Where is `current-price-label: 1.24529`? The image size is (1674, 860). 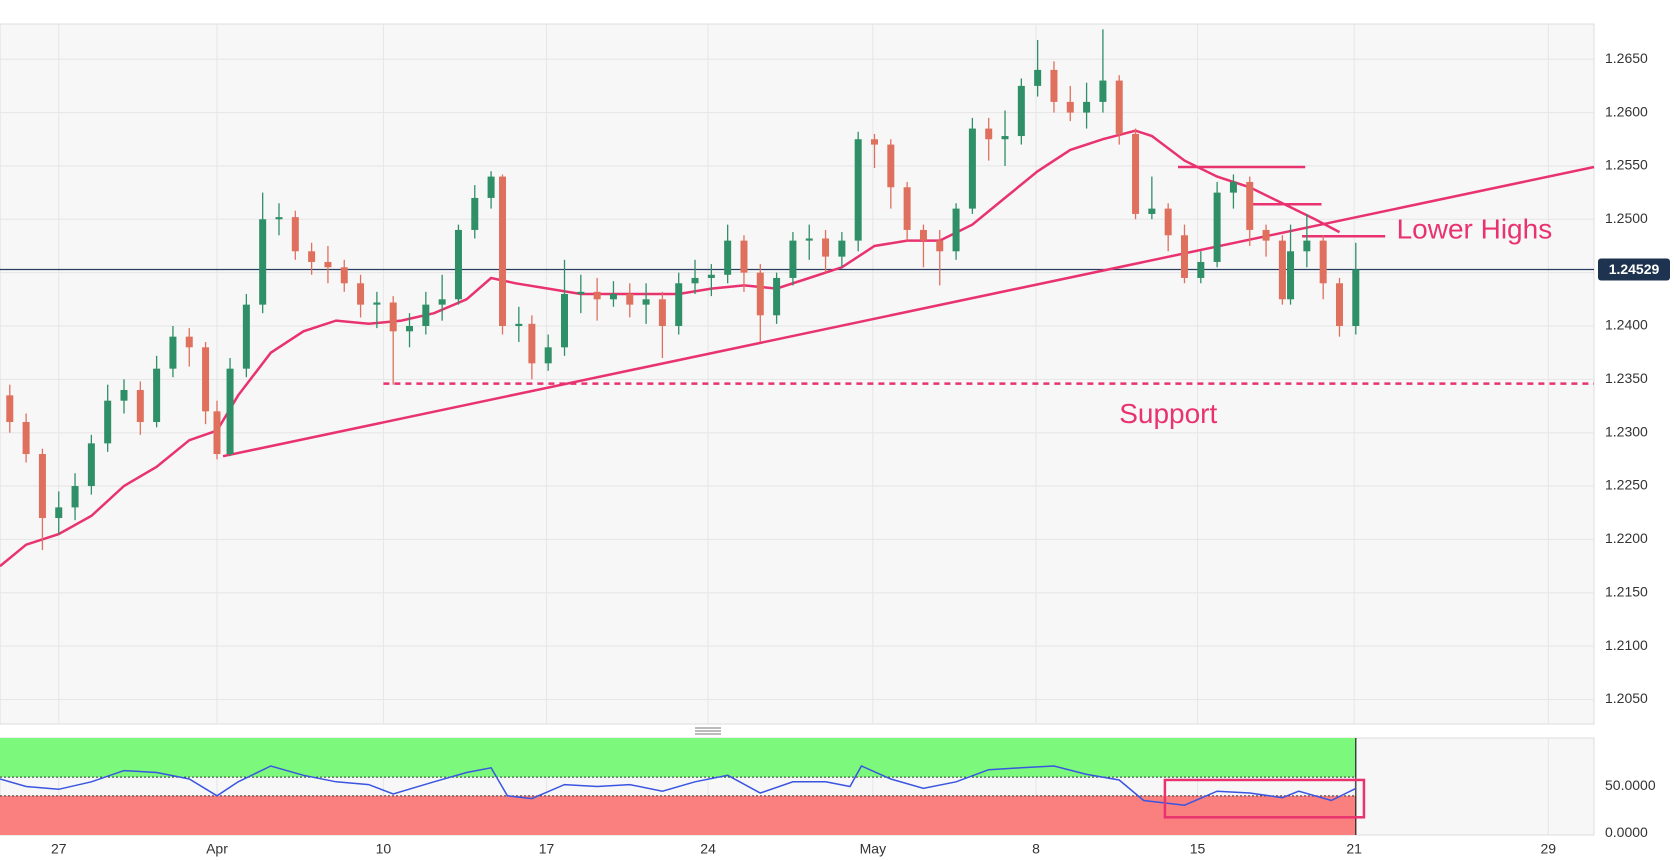 current-price-label: 1.24529 is located at coordinates (1634, 269).